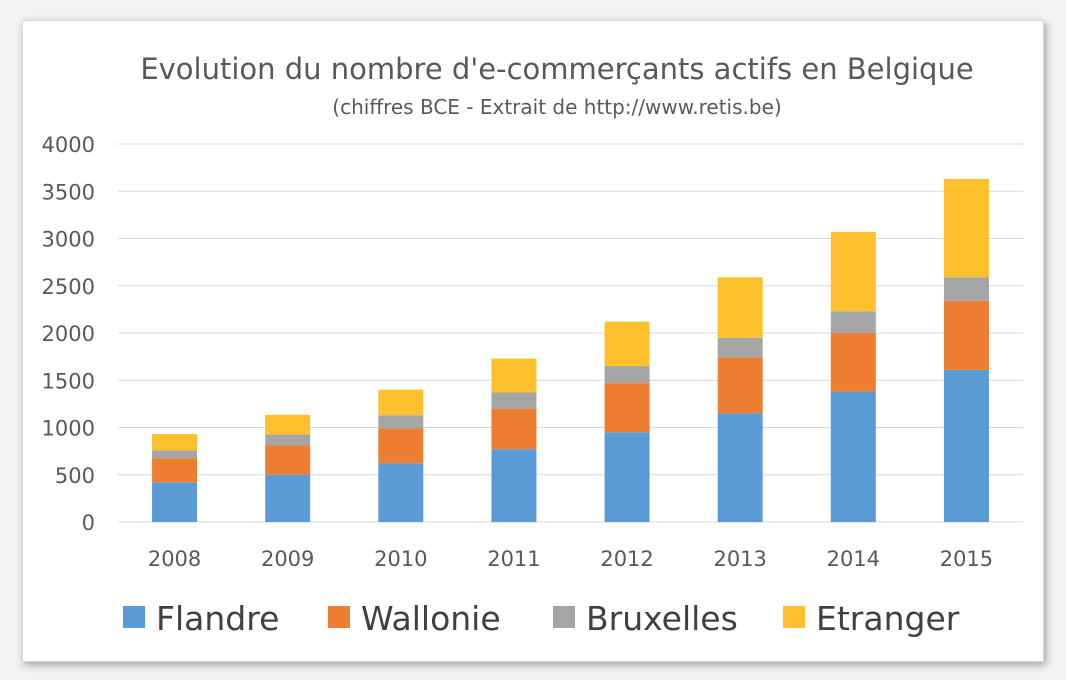  I want to click on x-tick-label: 2008, so click(174, 559).